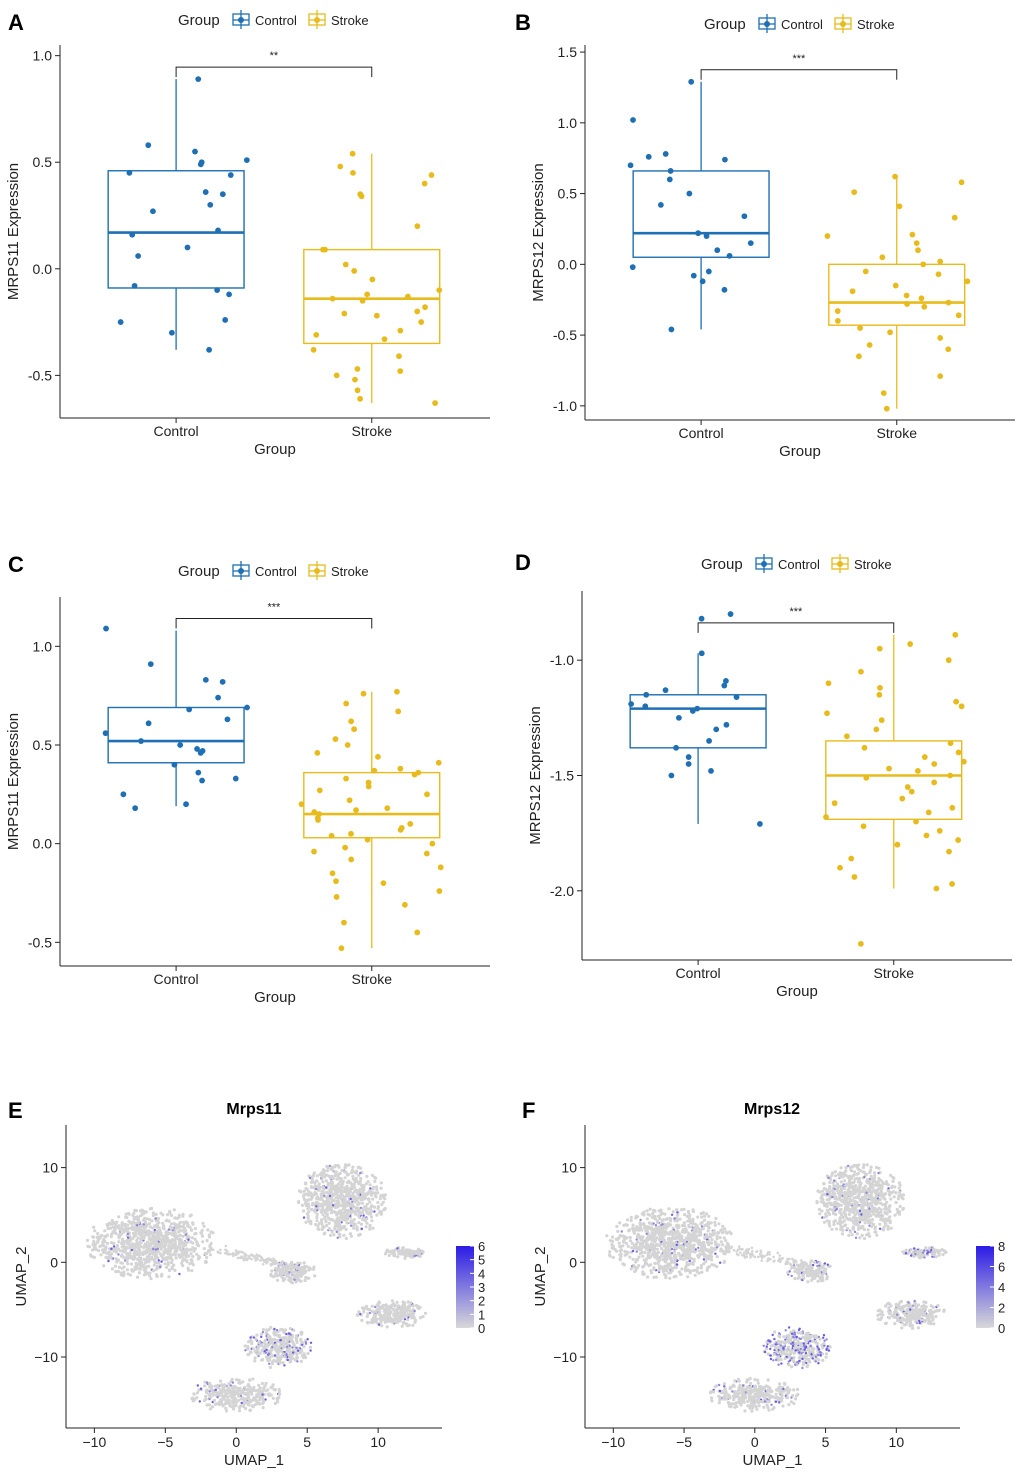 This screenshot has width=1020, height=1482. What do you see at coordinates (535, 775) in the screenshot?
I see `y-axis-label: MRPS12 Expression` at bounding box center [535, 775].